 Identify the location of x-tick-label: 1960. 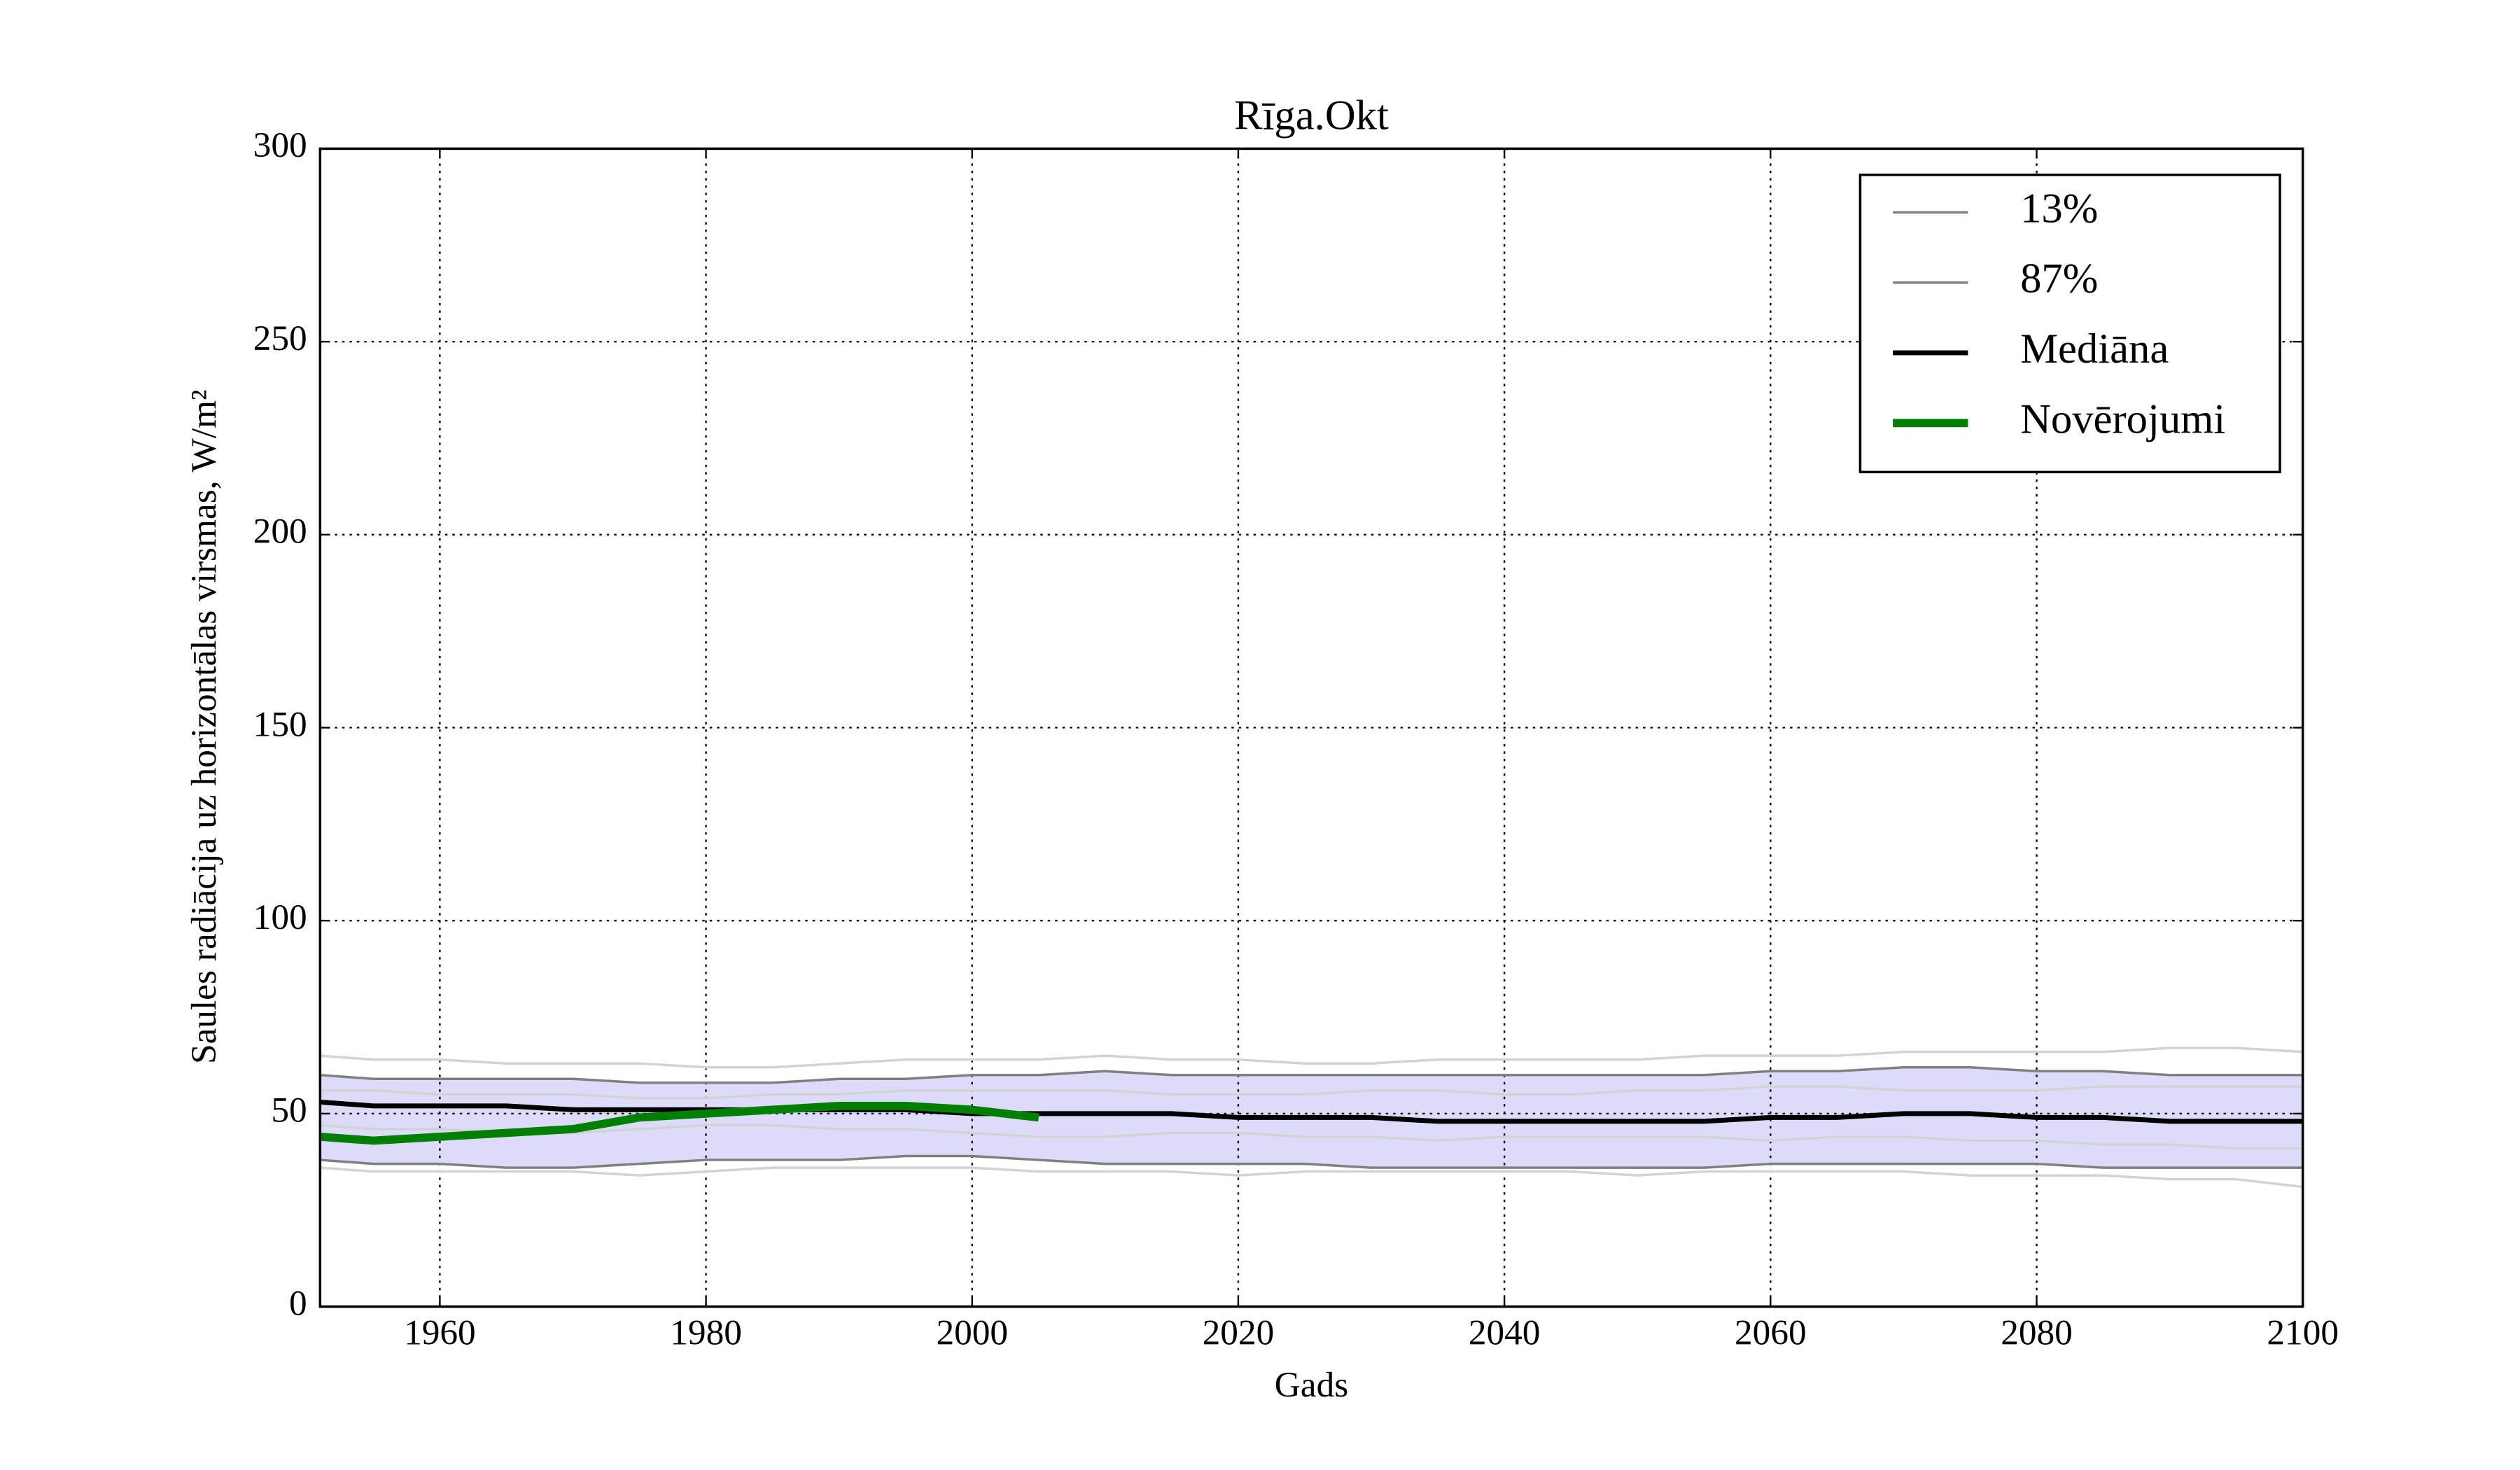
(440, 1332).